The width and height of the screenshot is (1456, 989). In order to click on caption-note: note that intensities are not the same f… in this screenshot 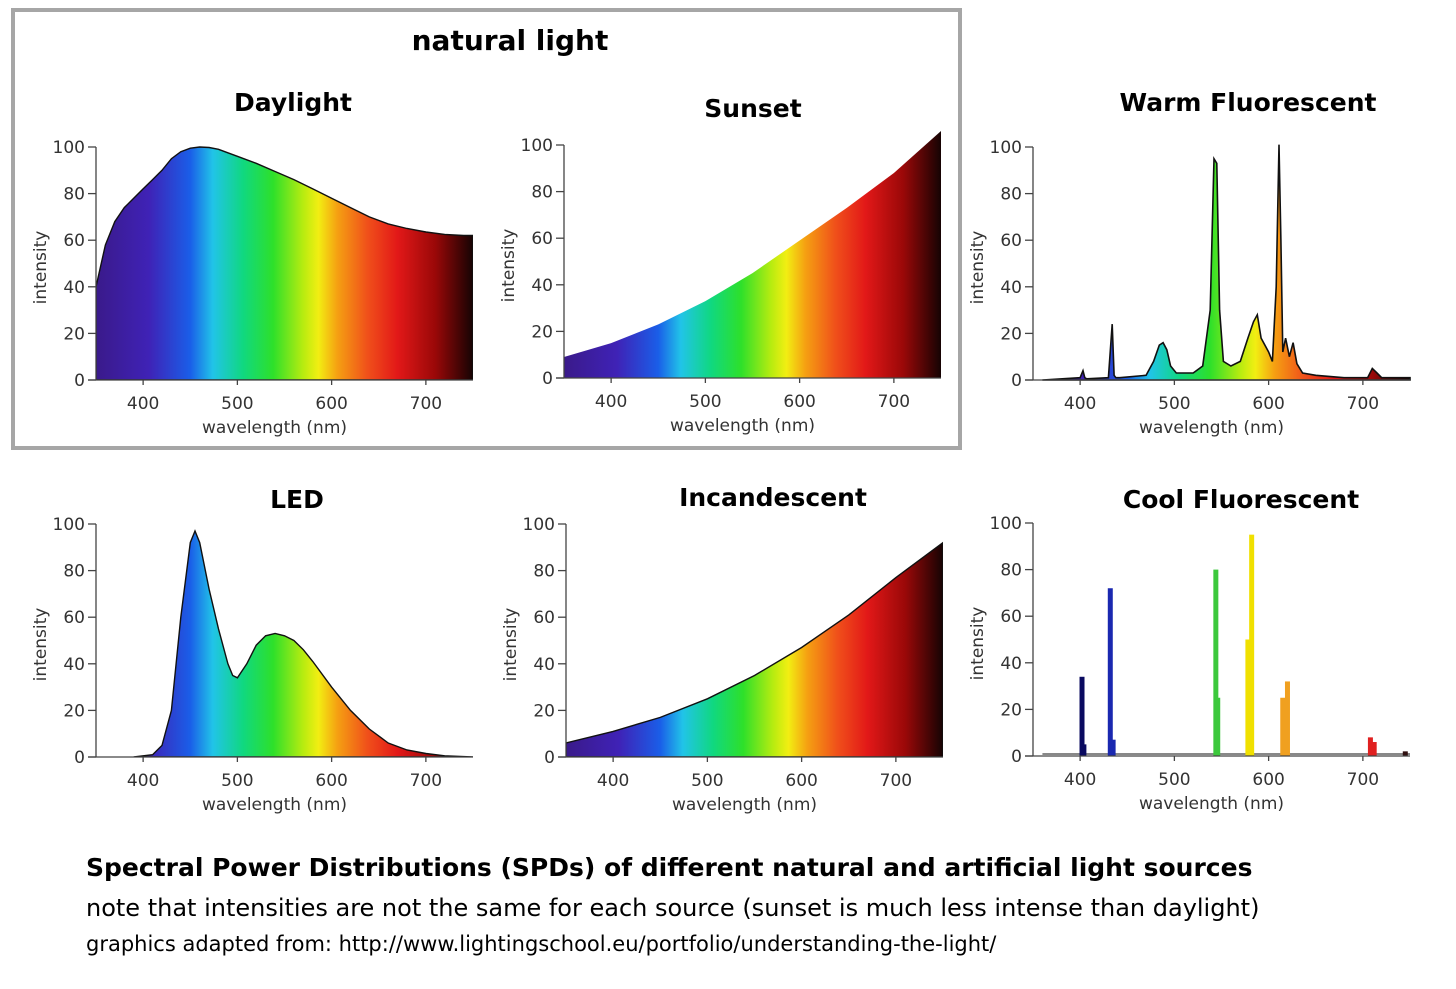, I will do `click(673, 908)`.